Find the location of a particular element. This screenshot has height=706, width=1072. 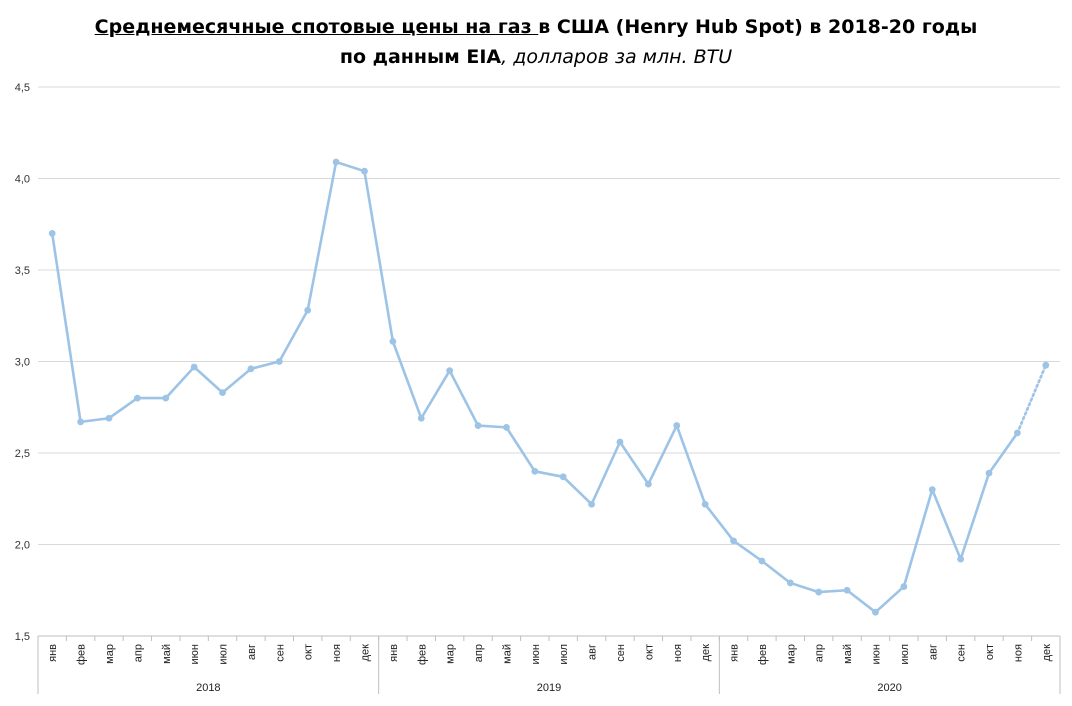

title-line-2: по данным EIA, долларов за млн. BTU is located at coordinates (536, 57).